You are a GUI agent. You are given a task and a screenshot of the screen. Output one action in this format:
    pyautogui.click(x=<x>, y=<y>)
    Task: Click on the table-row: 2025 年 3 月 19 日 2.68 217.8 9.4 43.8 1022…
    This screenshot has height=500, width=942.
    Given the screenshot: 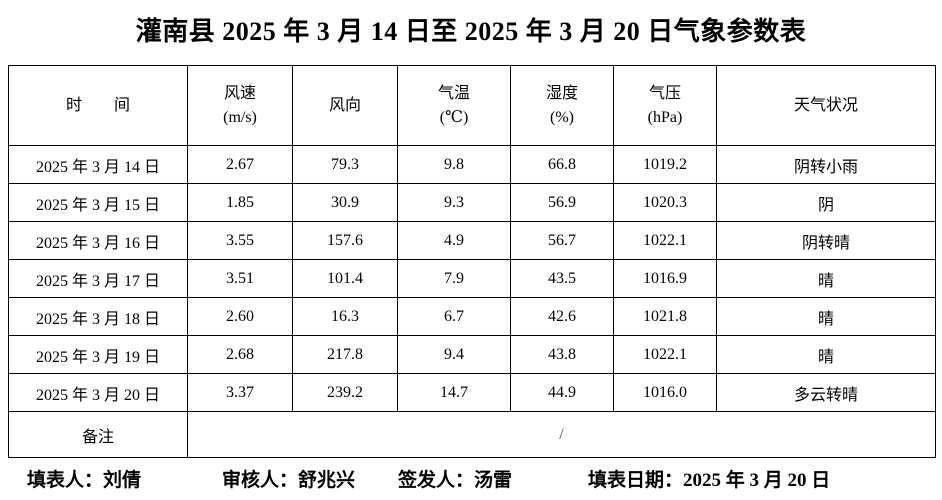 What is the action you would take?
    pyautogui.click(x=472, y=354)
    